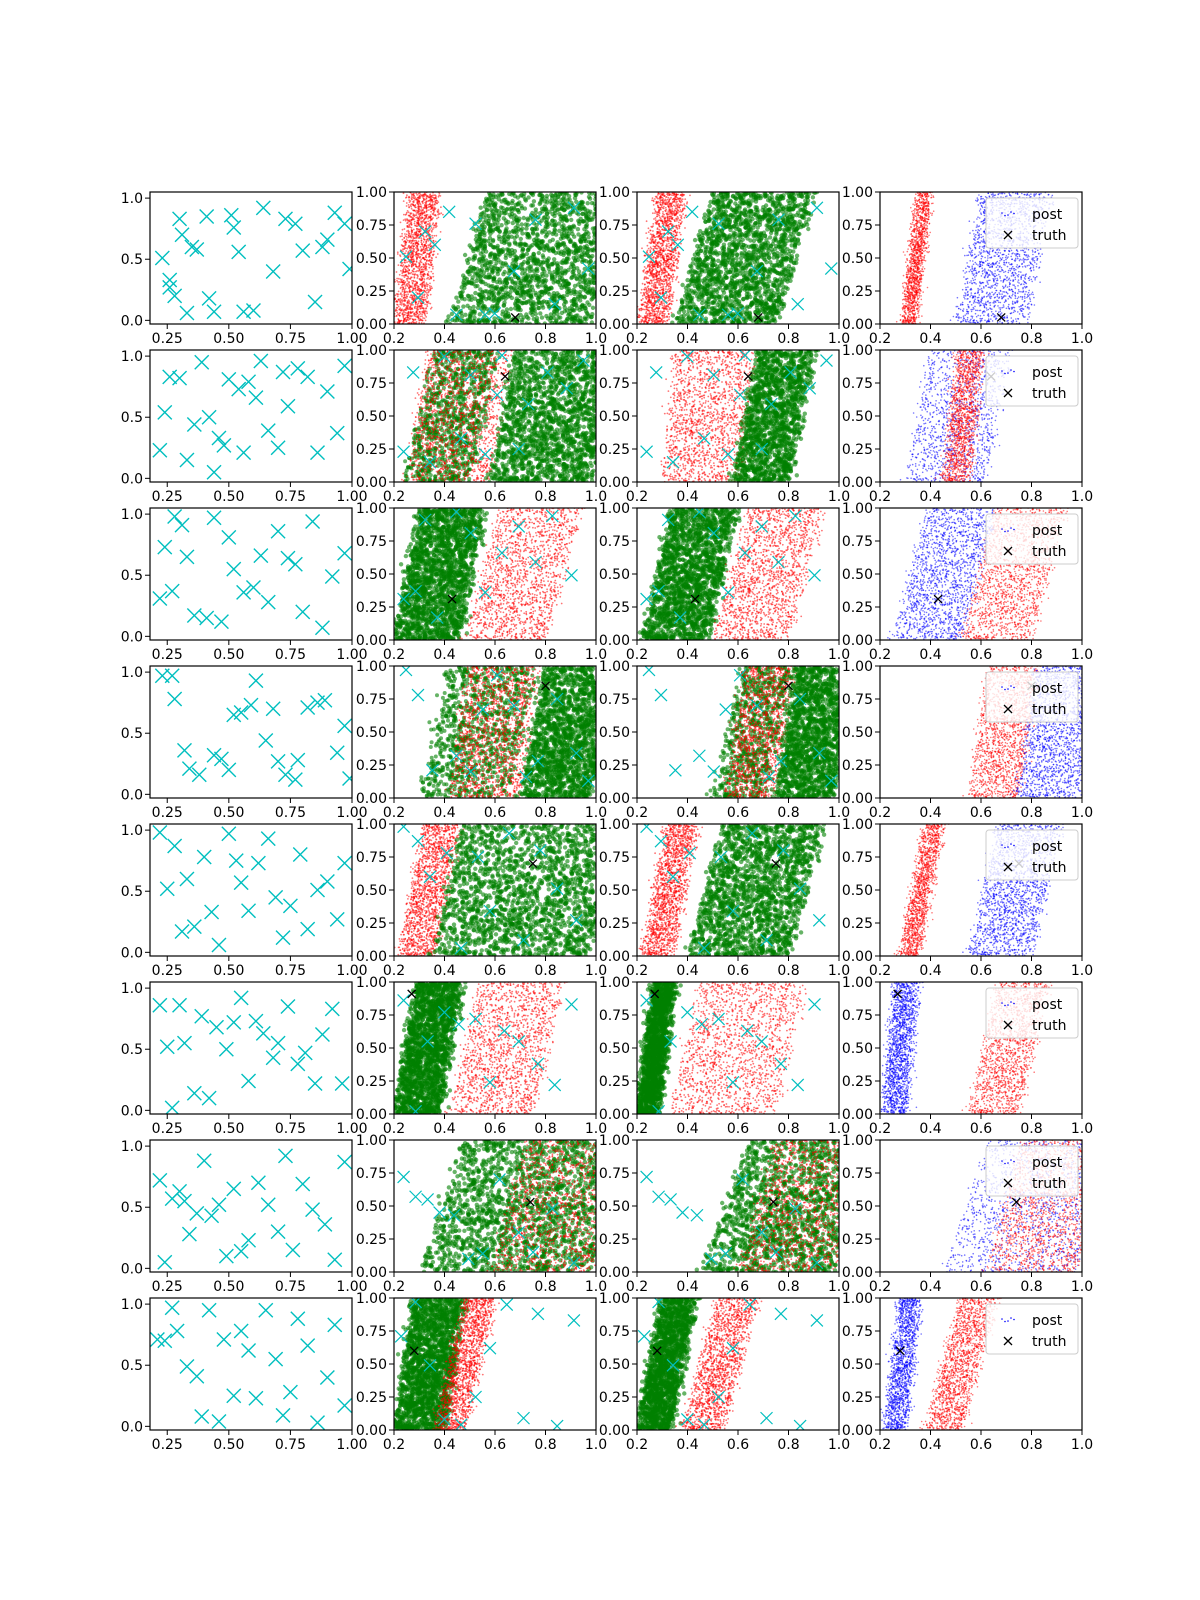  What do you see at coordinates (371, 325) in the screenshot?
I see `subplot-r1-c2-ytick-label: 0.00` at bounding box center [371, 325].